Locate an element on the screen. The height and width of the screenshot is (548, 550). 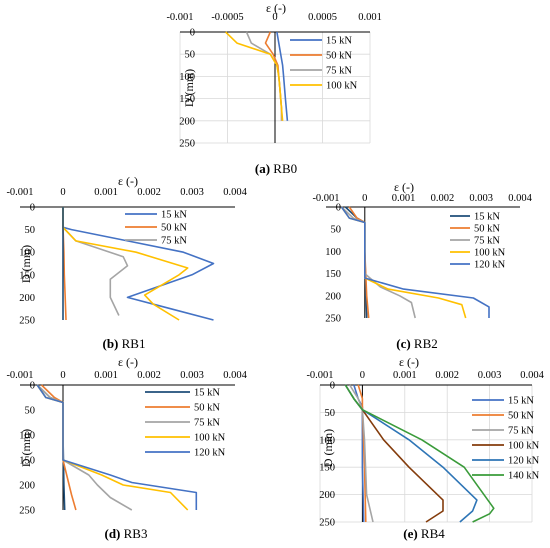
caption-name: RB3 is located at coordinates (136, 533).